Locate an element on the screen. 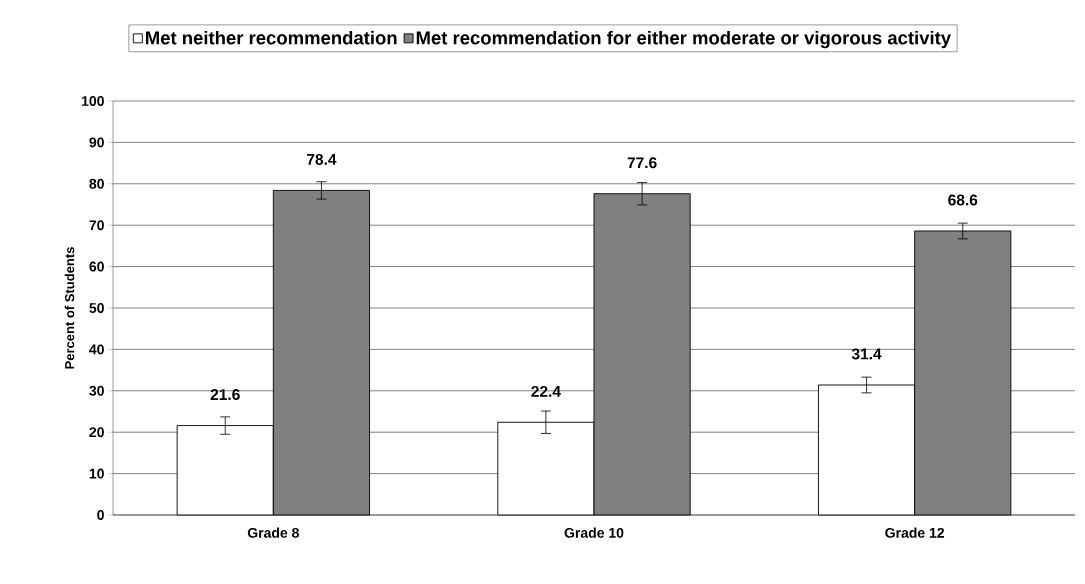  data-label: 68.6 is located at coordinates (963, 200).